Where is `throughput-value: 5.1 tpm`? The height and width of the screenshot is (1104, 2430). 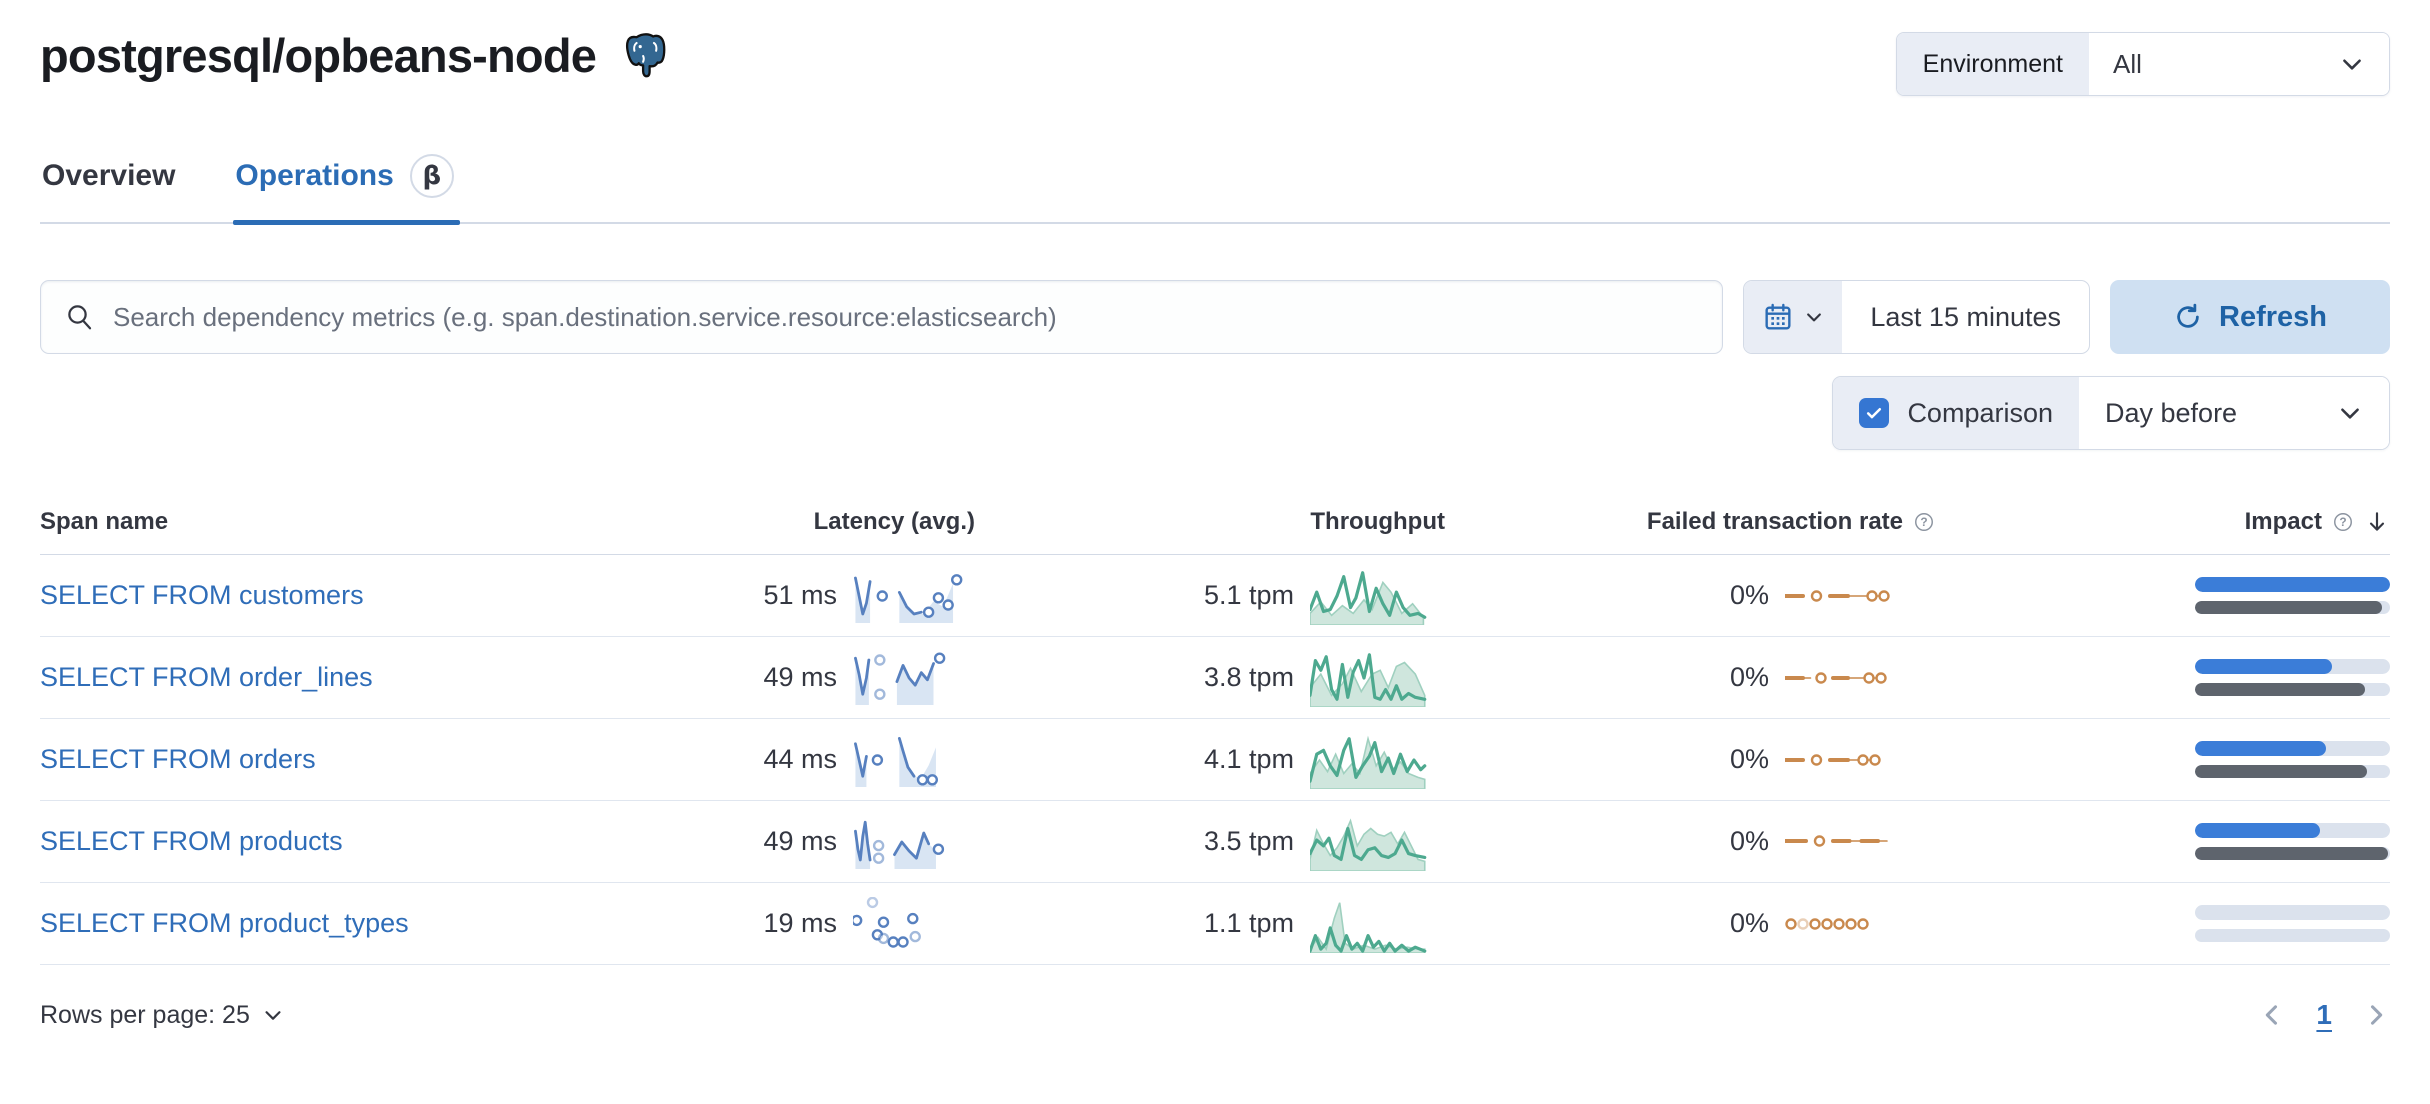
throughput-value: 5.1 tpm is located at coordinates (1248, 595).